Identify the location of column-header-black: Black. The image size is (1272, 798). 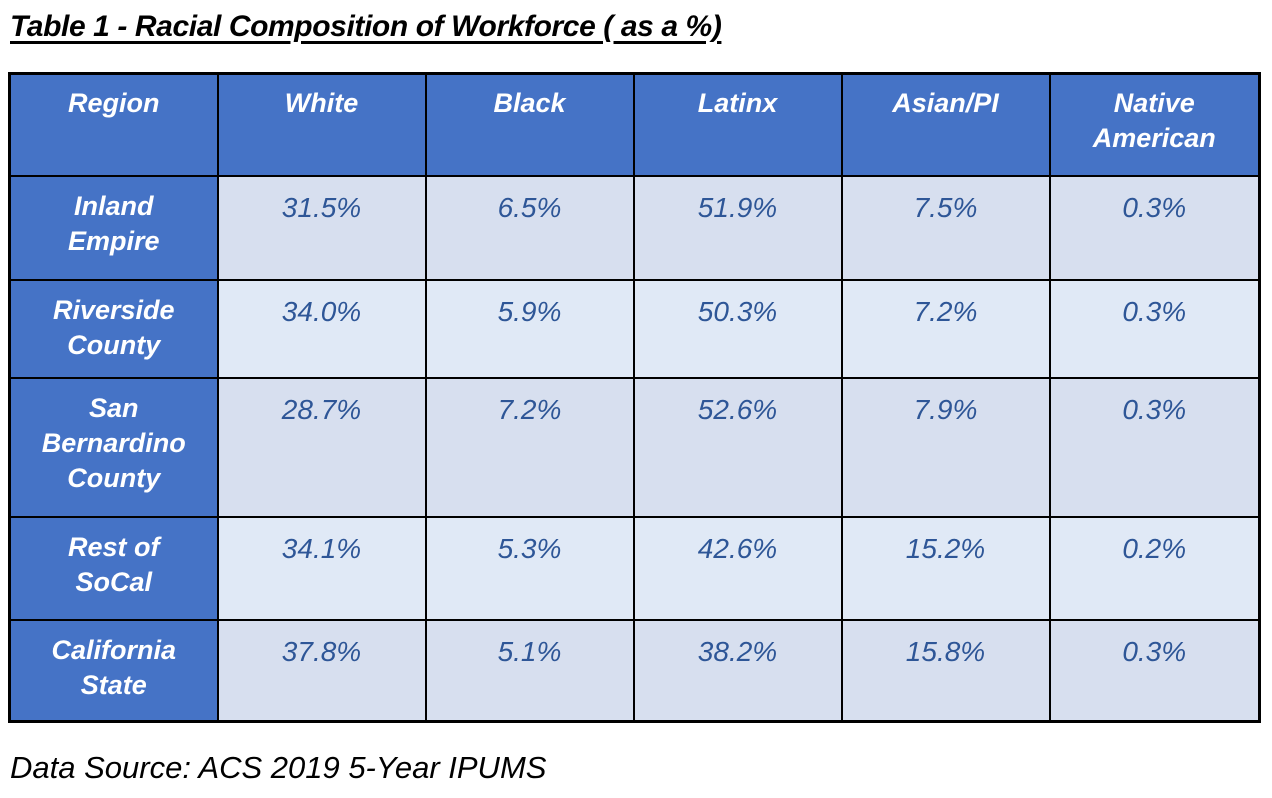
(529, 124).